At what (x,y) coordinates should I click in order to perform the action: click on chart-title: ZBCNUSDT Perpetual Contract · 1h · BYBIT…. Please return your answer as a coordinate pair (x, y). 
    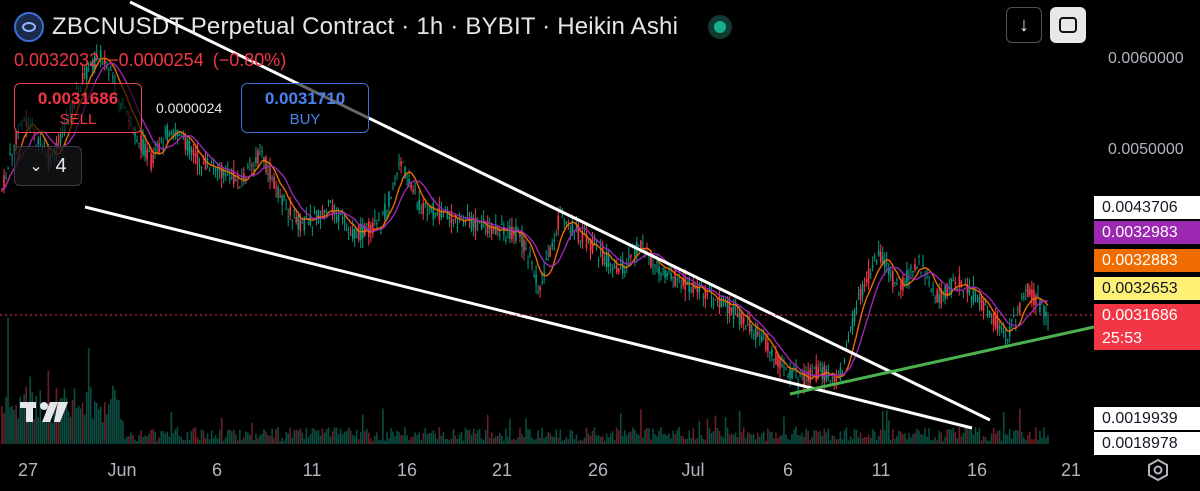
    Looking at the image, I should click on (365, 26).